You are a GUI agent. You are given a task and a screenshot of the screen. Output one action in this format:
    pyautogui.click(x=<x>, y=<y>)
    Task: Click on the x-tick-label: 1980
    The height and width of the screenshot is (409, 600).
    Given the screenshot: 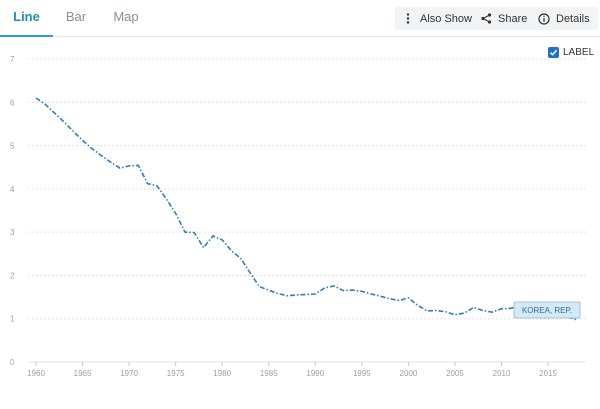 What is the action you would take?
    pyautogui.click(x=222, y=373)
    